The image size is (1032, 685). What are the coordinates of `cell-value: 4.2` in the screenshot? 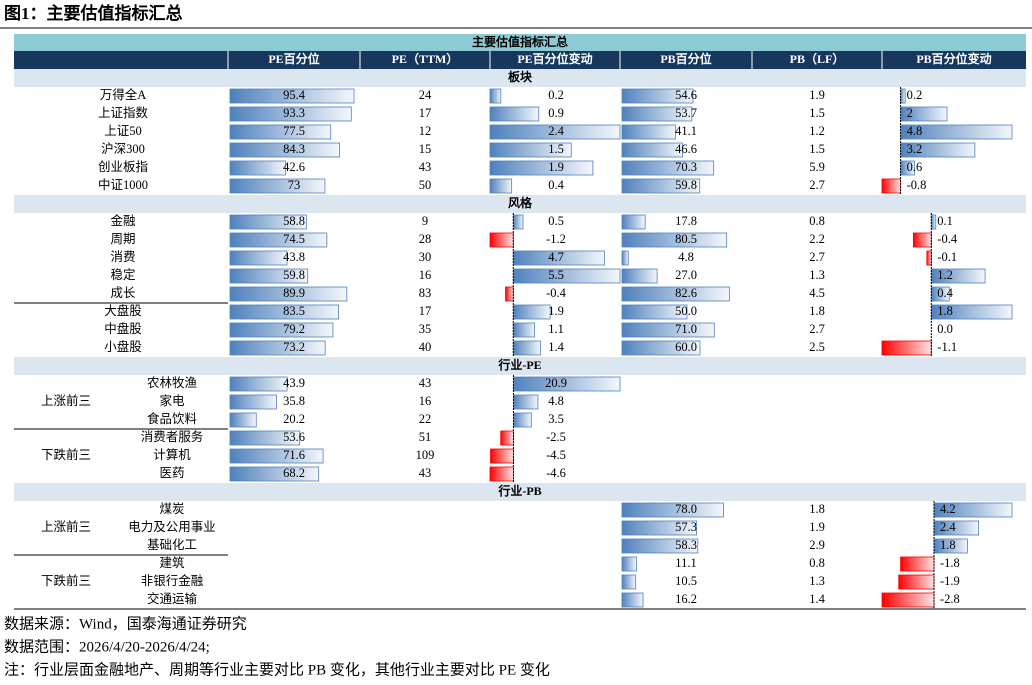 It's located at (948, 509).